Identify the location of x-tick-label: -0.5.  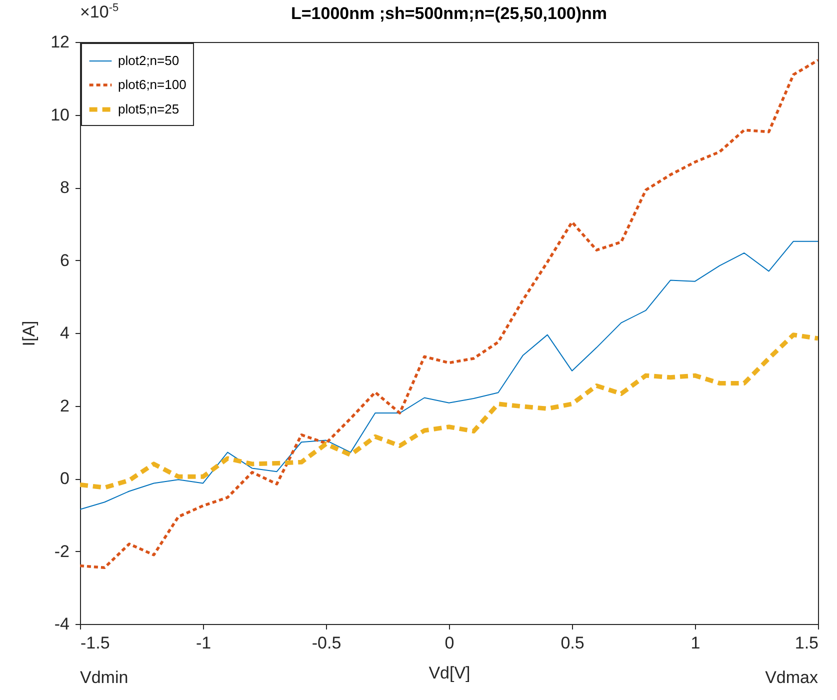
(327, 643).